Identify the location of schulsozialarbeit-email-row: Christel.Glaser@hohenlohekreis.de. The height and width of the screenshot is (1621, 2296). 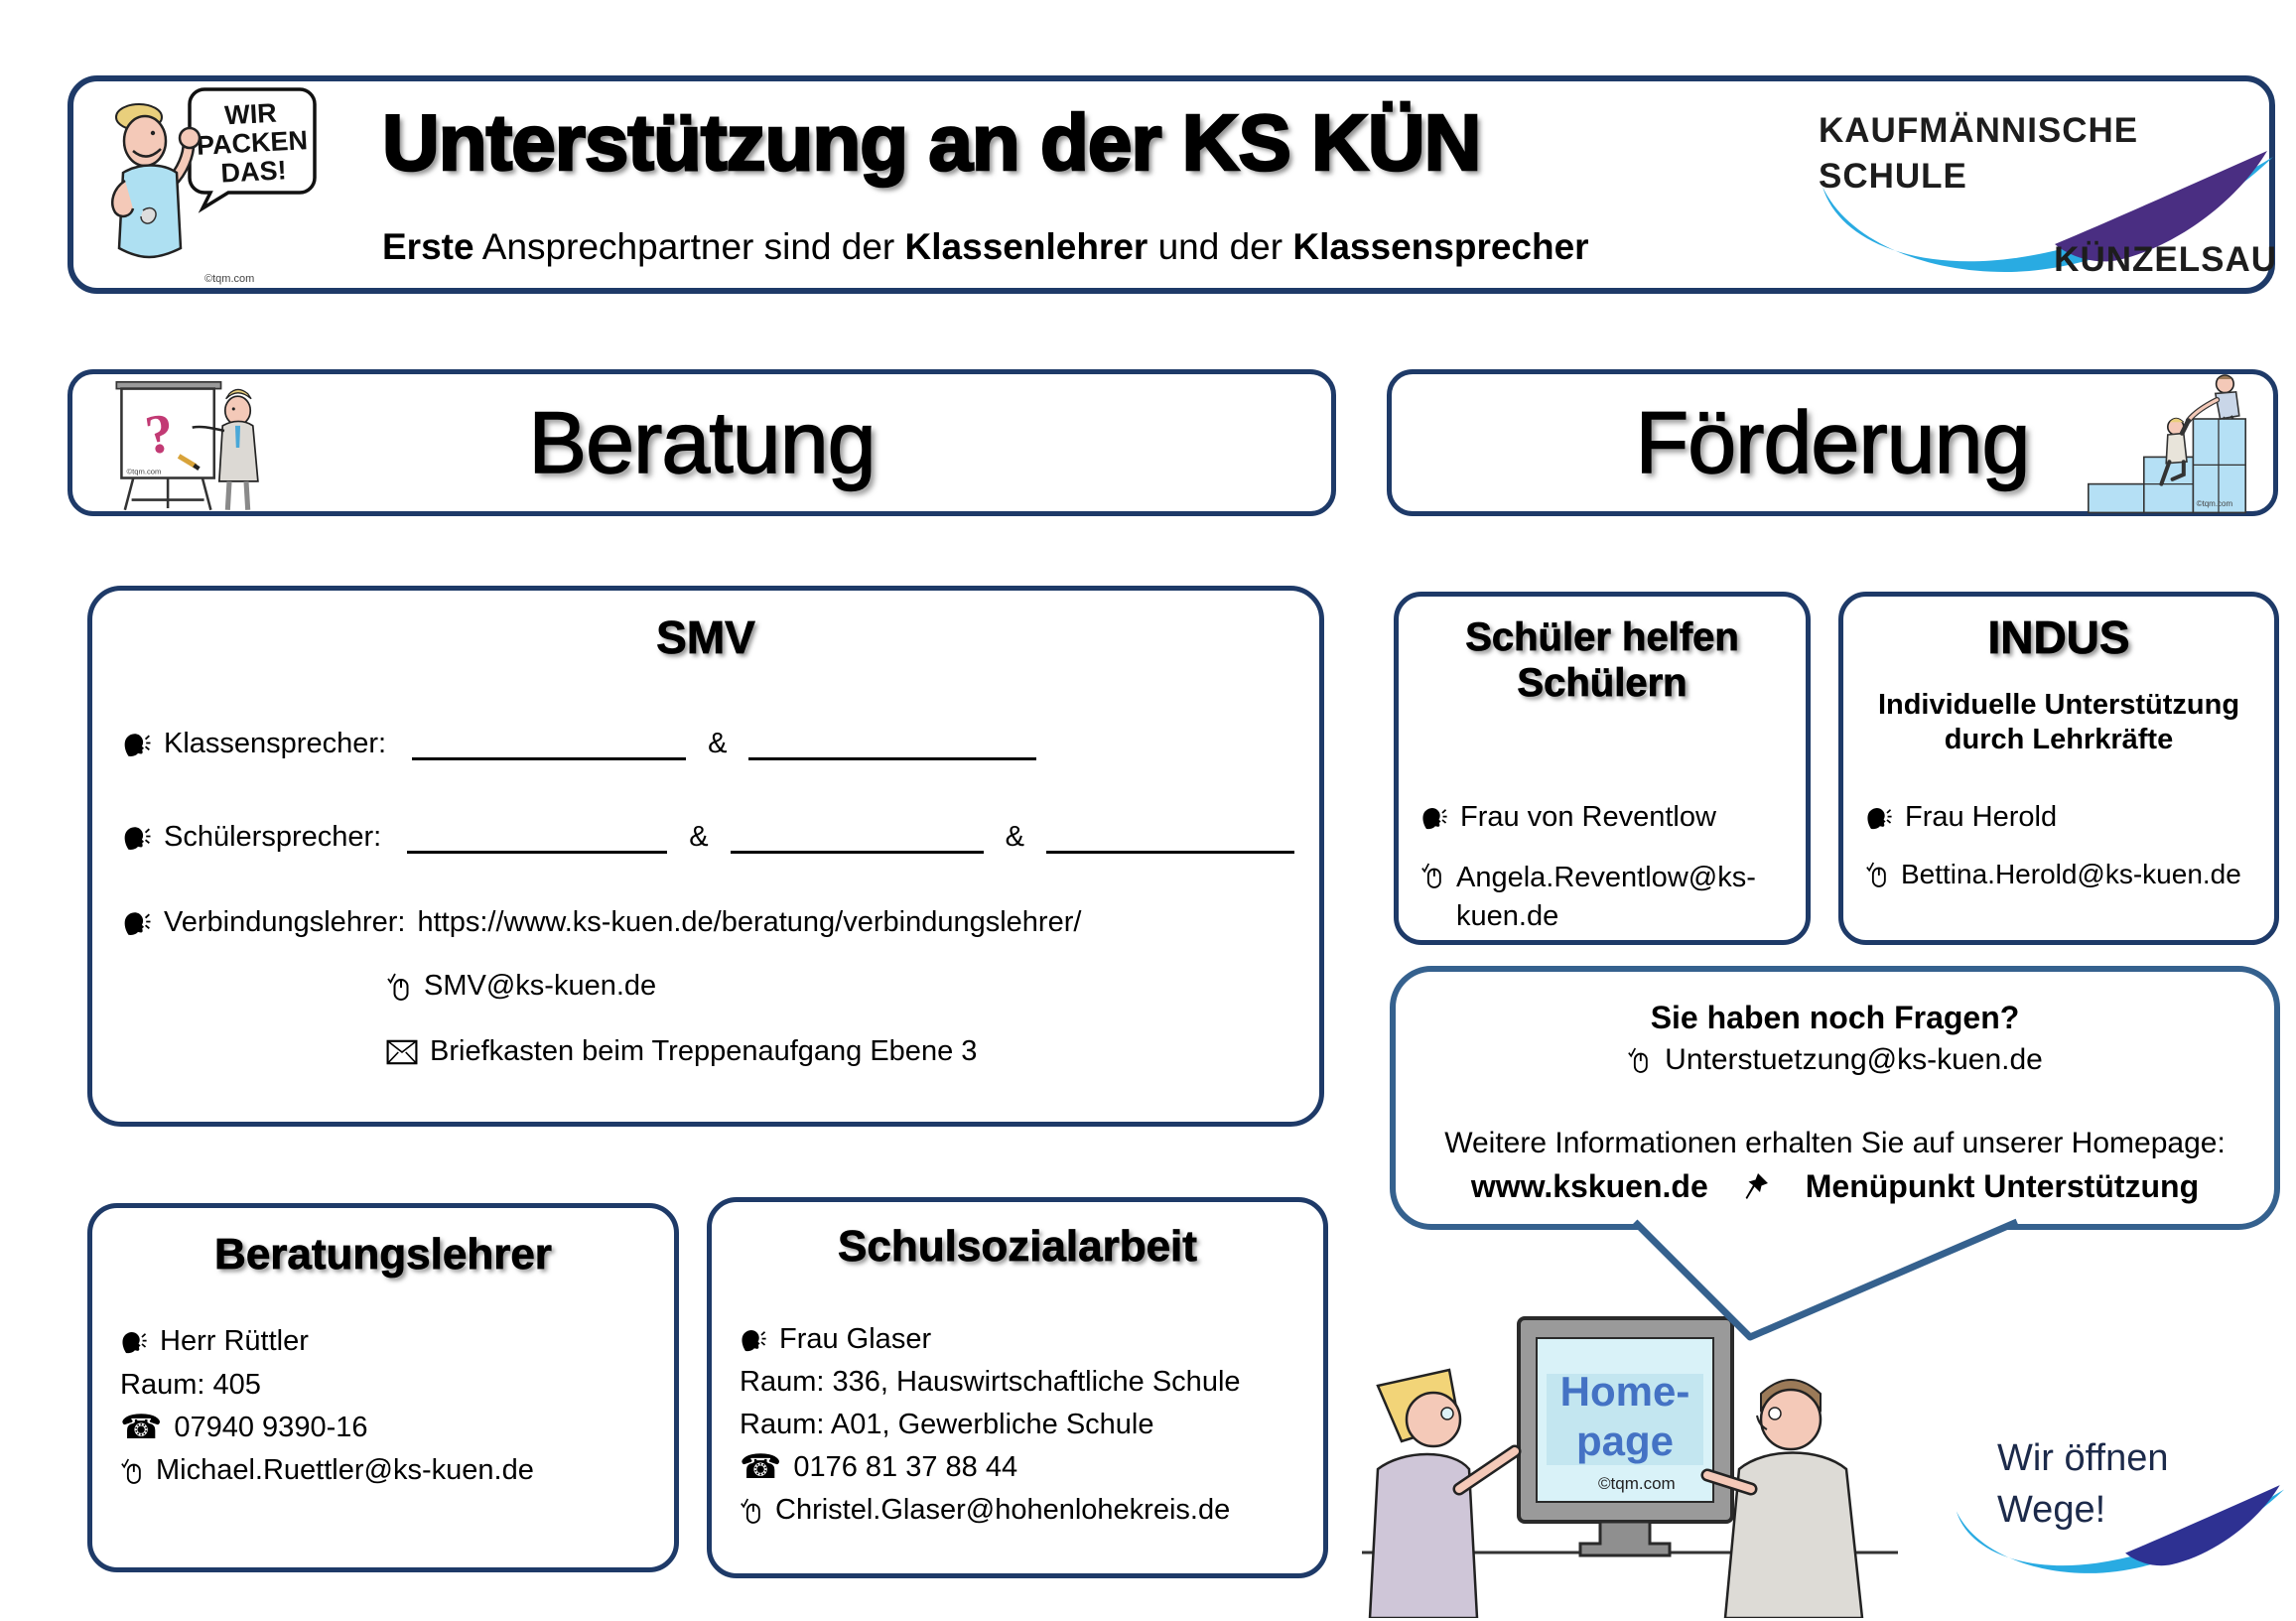
(985, 1510).